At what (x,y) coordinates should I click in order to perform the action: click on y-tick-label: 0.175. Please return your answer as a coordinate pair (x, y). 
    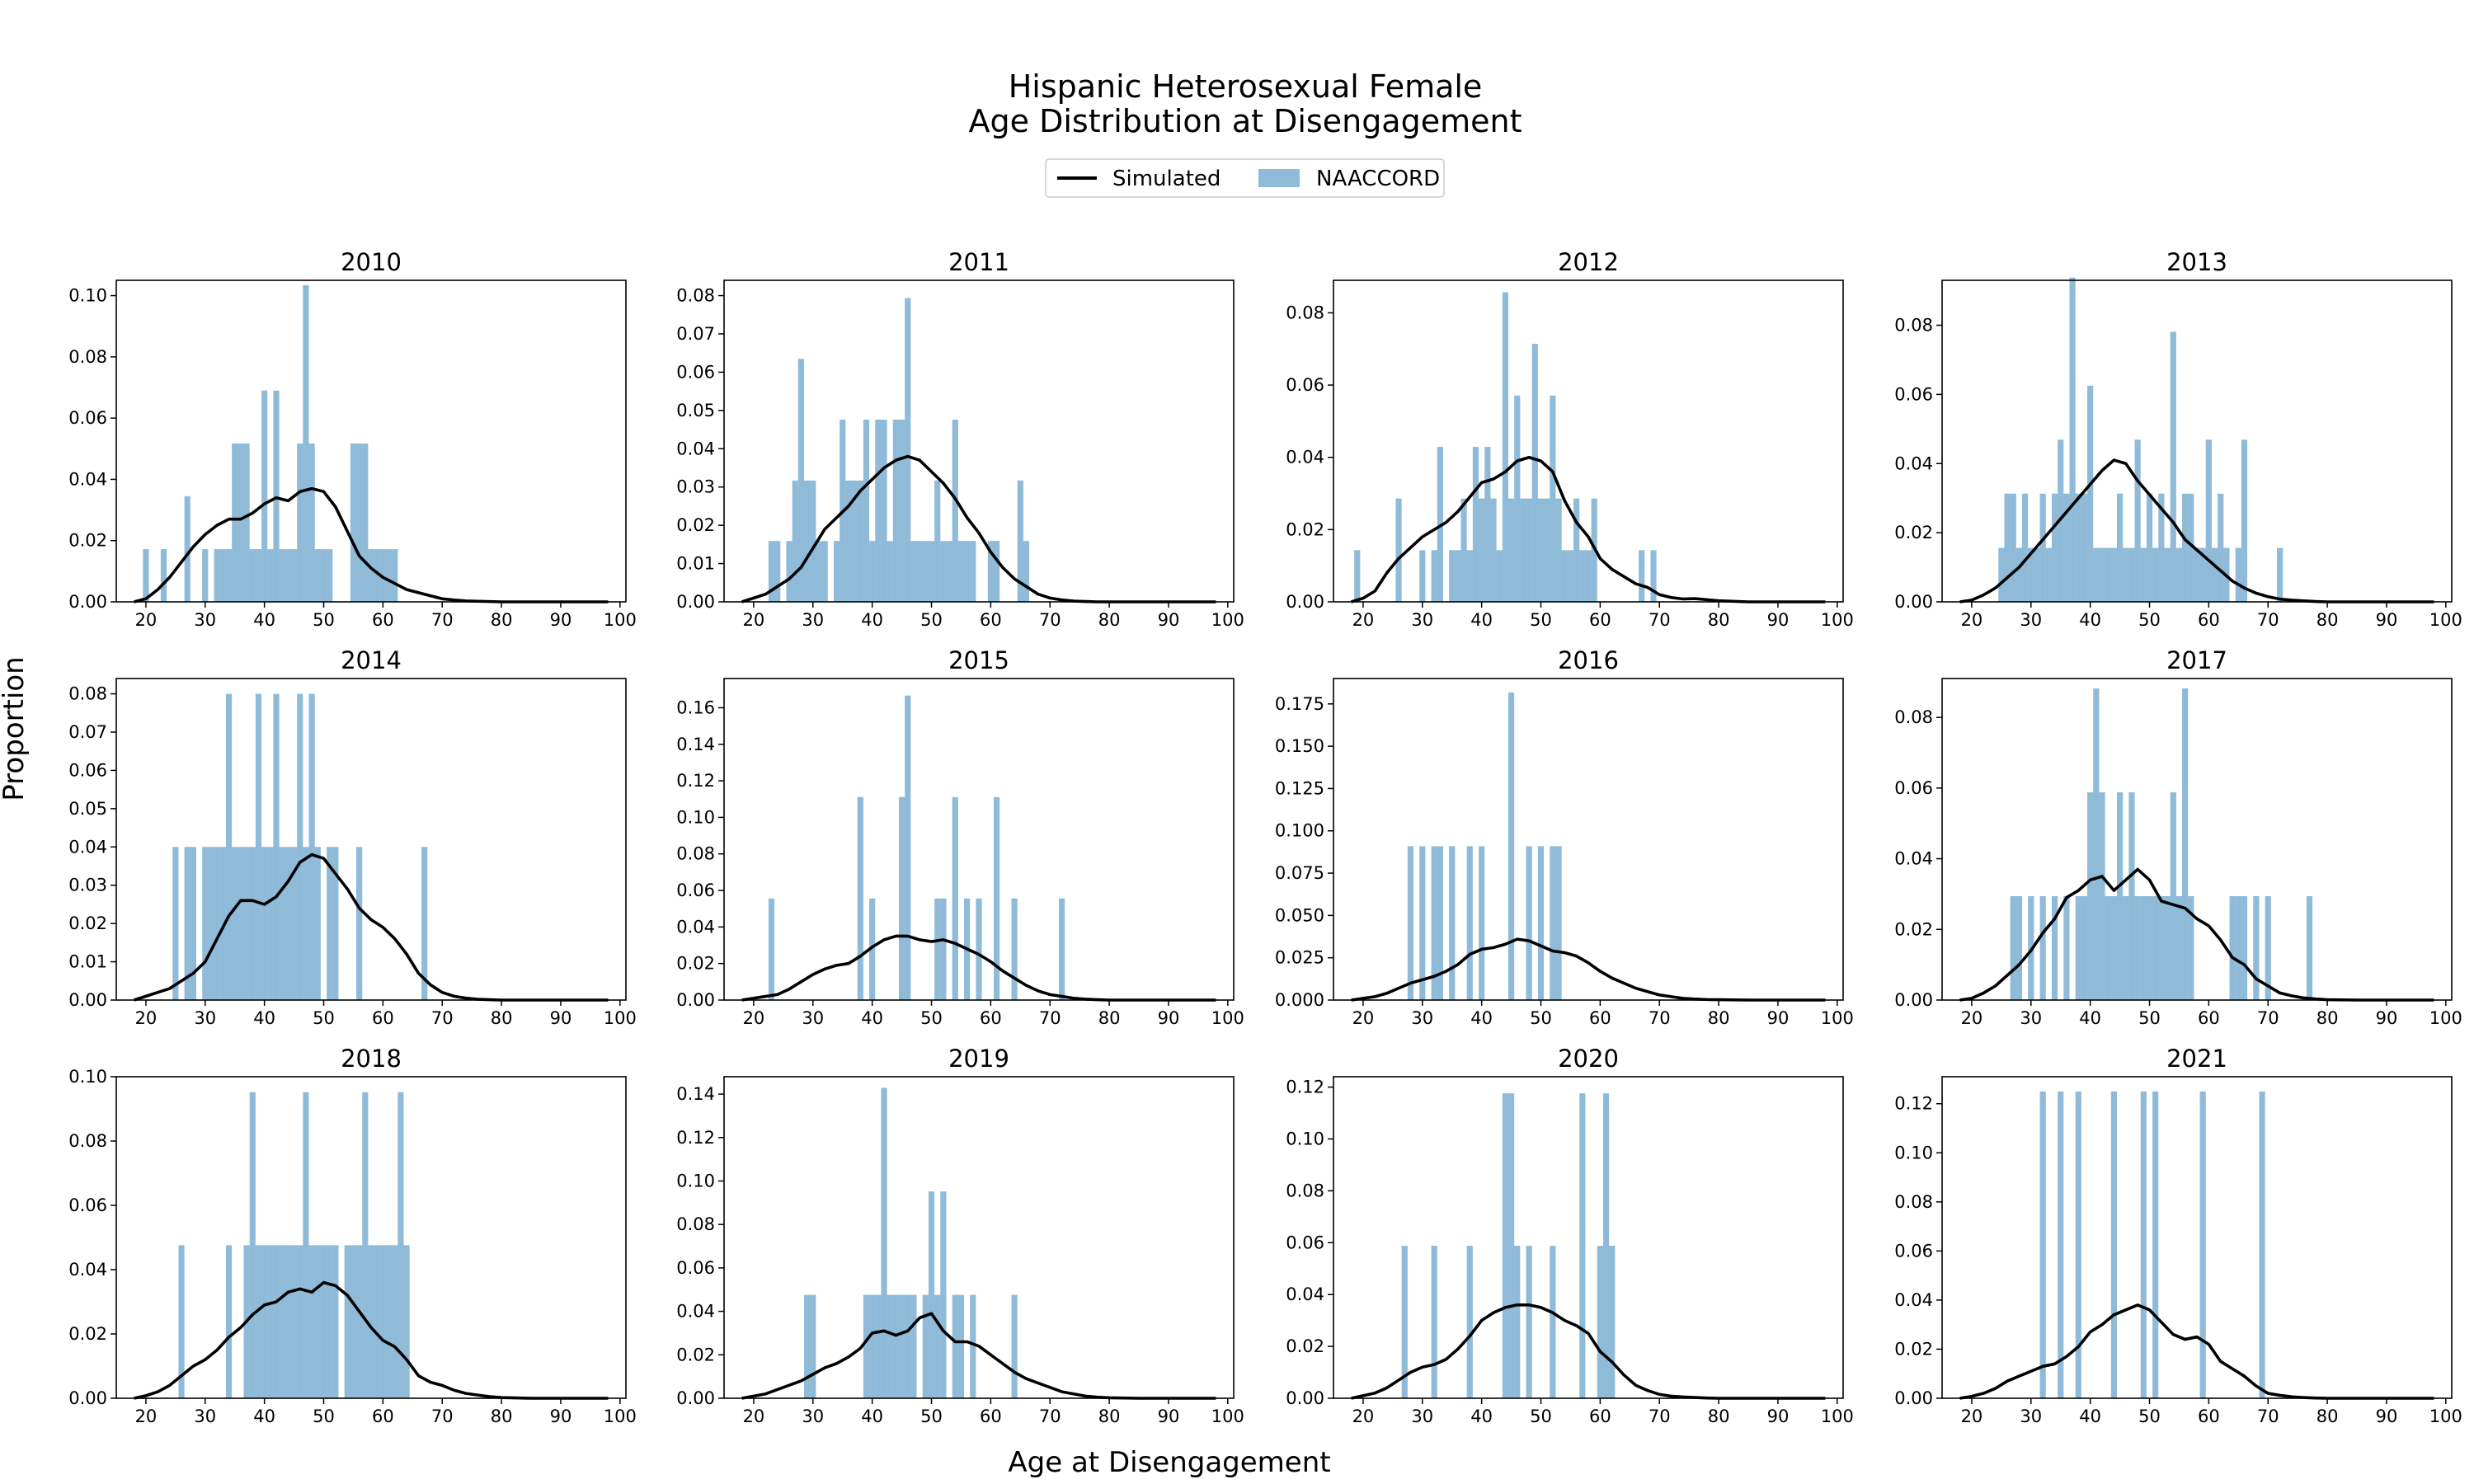
    Looking at the image, I should click on (1299, 704).